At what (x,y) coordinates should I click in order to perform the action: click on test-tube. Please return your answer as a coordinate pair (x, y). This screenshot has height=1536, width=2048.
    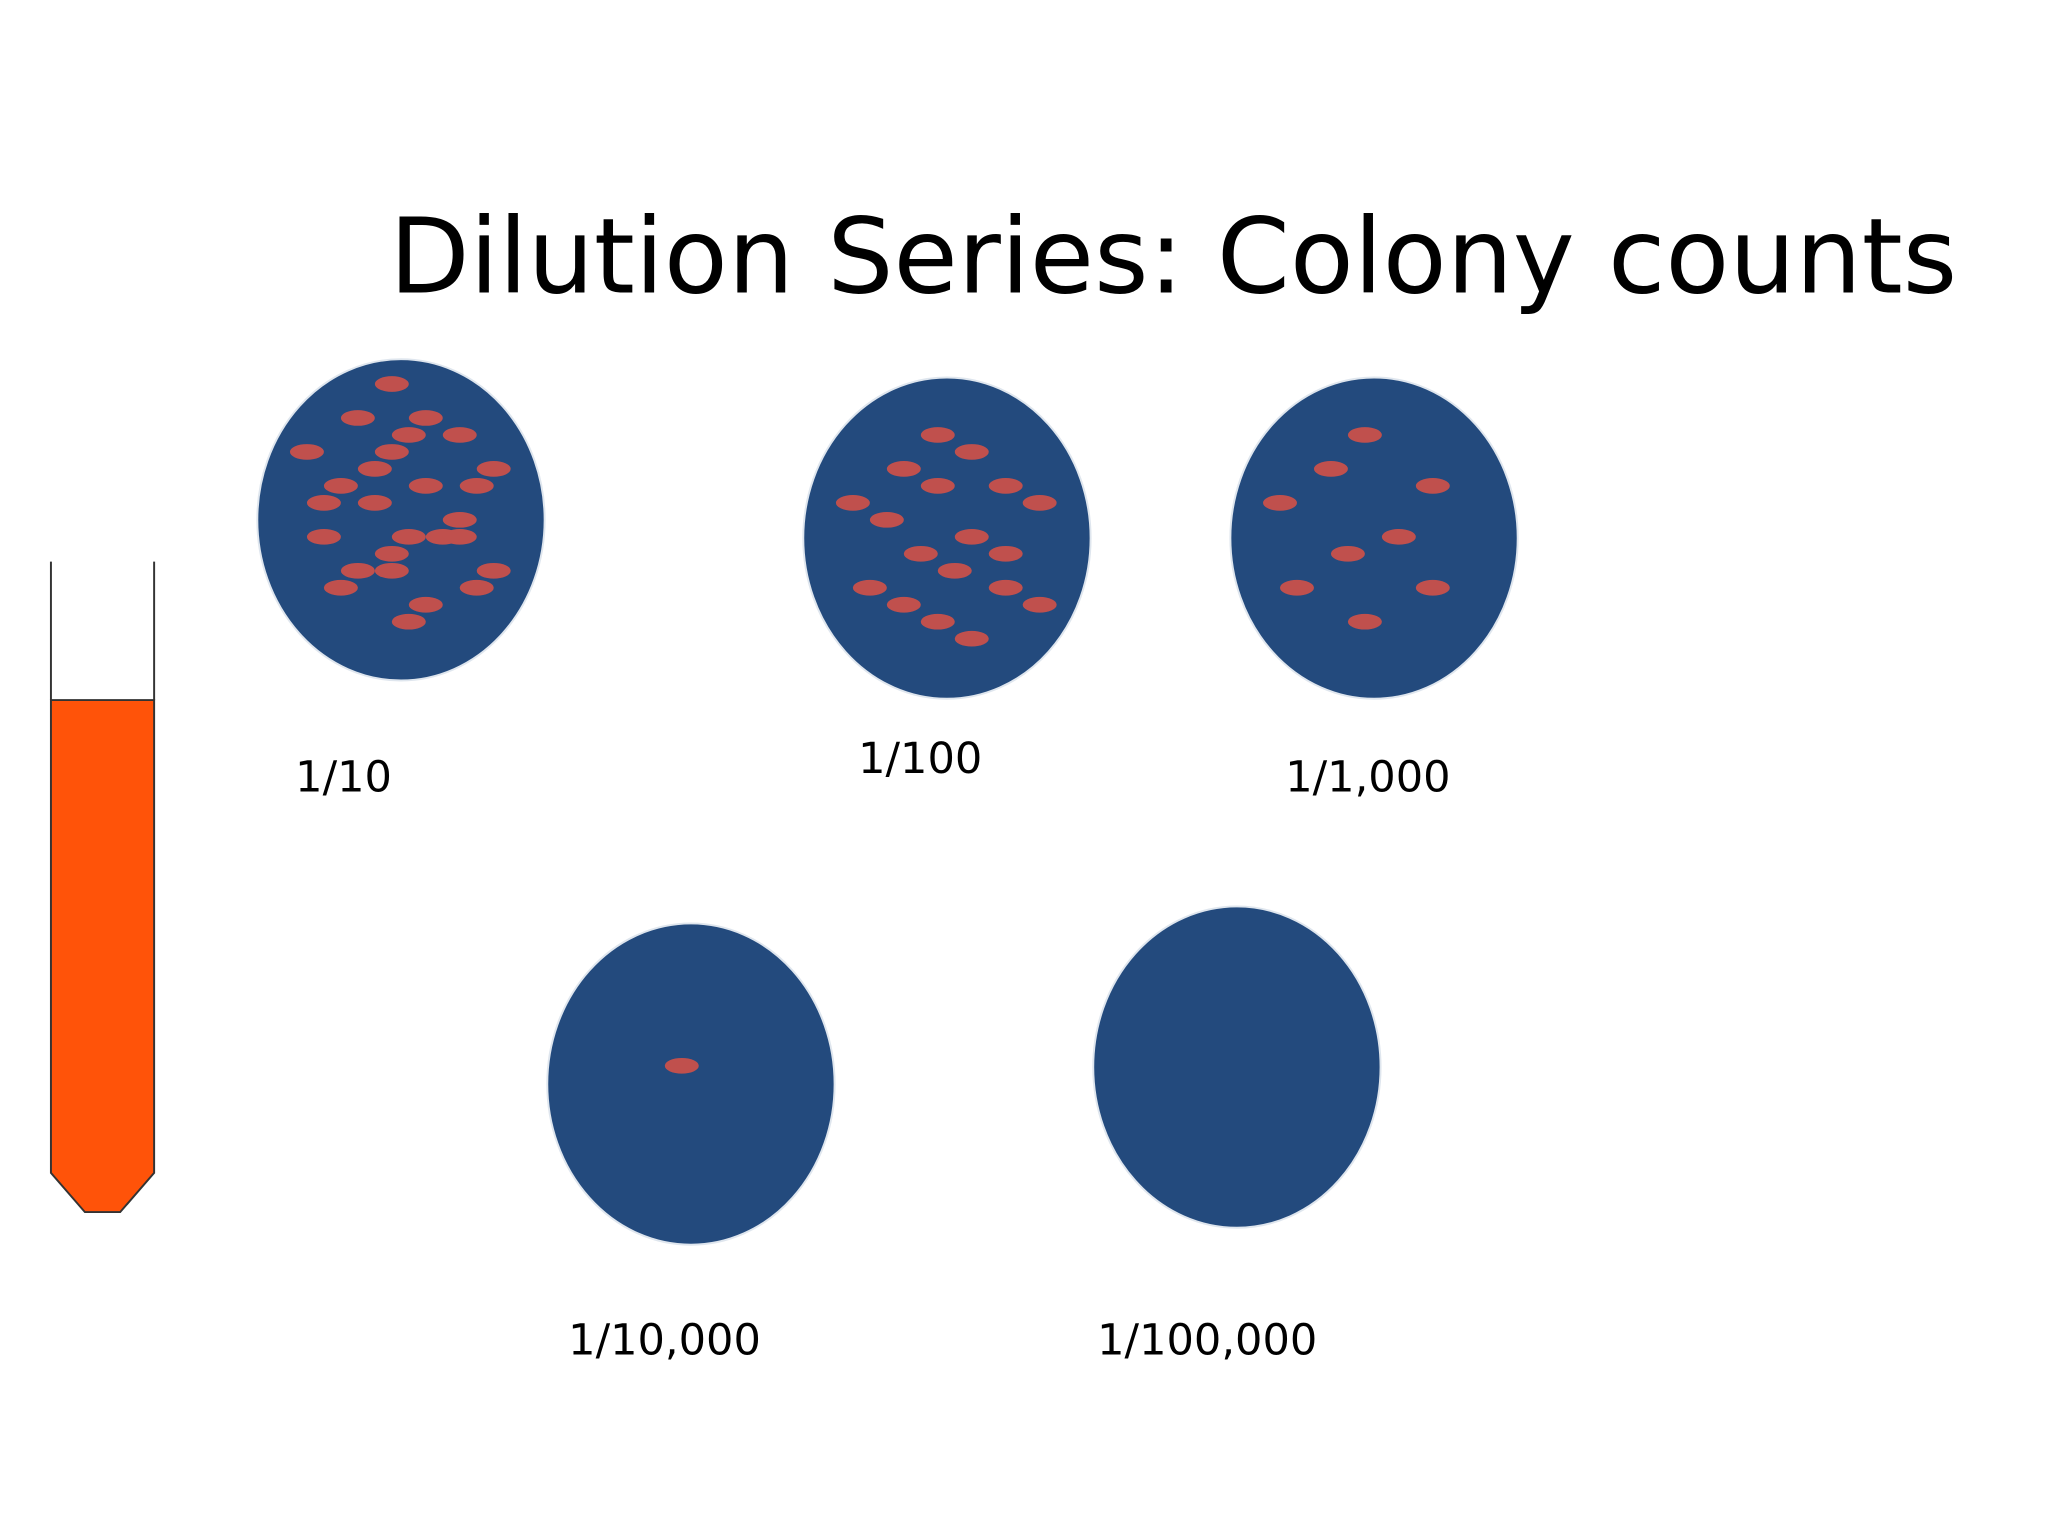
    Looking at the image, I should click on (102, 887).